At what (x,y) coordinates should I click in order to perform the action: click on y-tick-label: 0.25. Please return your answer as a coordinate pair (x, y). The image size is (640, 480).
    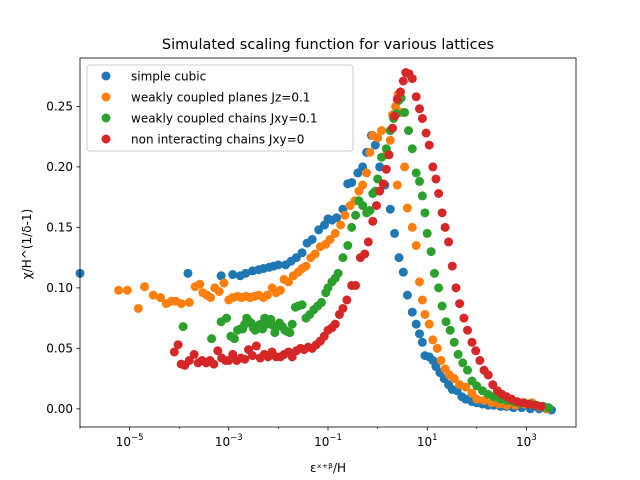
    Looking at the image, I should click on (59, 106).